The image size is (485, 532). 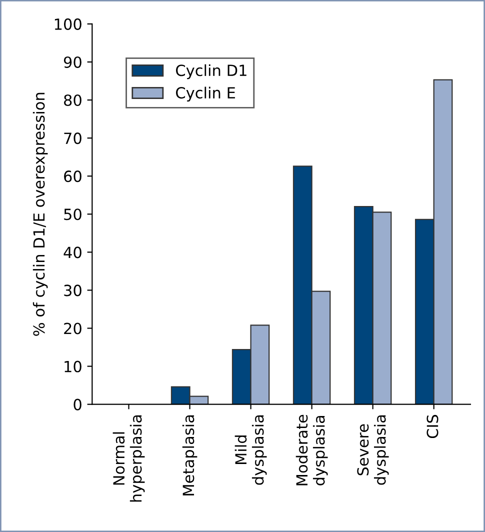 I want to click on y-tick-label: 90, so click(x=73, y=62).